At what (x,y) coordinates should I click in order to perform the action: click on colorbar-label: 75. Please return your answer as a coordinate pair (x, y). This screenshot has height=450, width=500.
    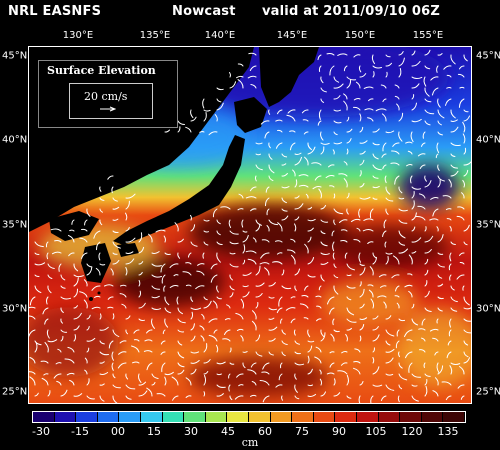
    Looking at the image, I should click on (302, 431).